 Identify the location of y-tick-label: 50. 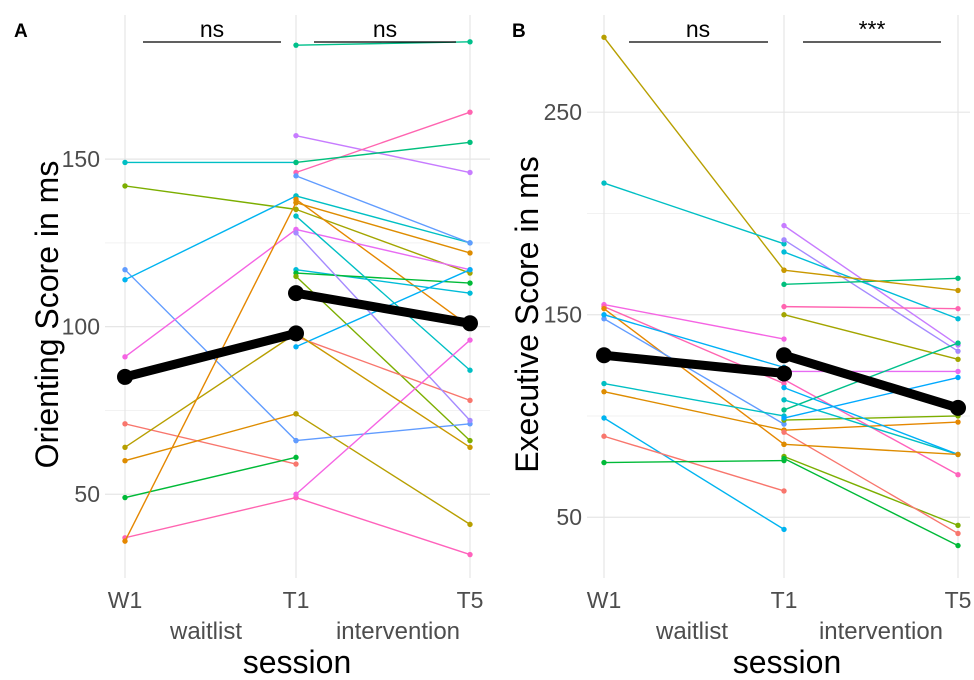
(87, 494).